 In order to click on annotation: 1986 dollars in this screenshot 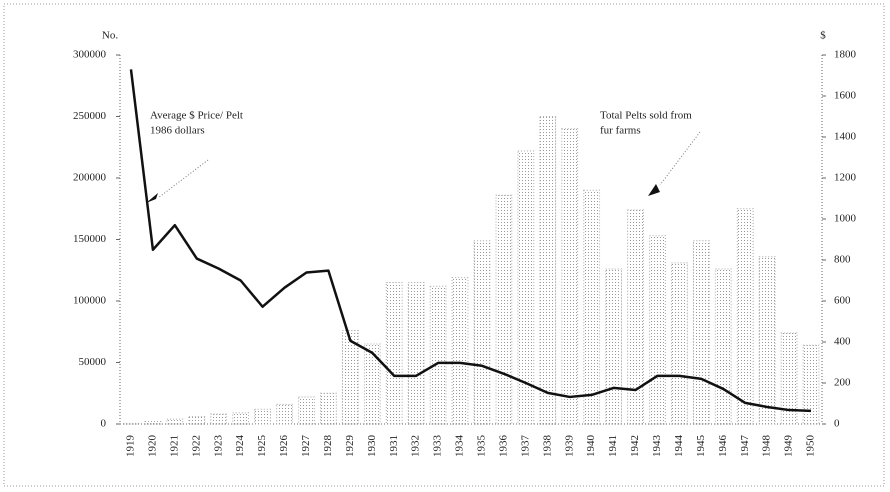, I will do `click(177, 131)`.